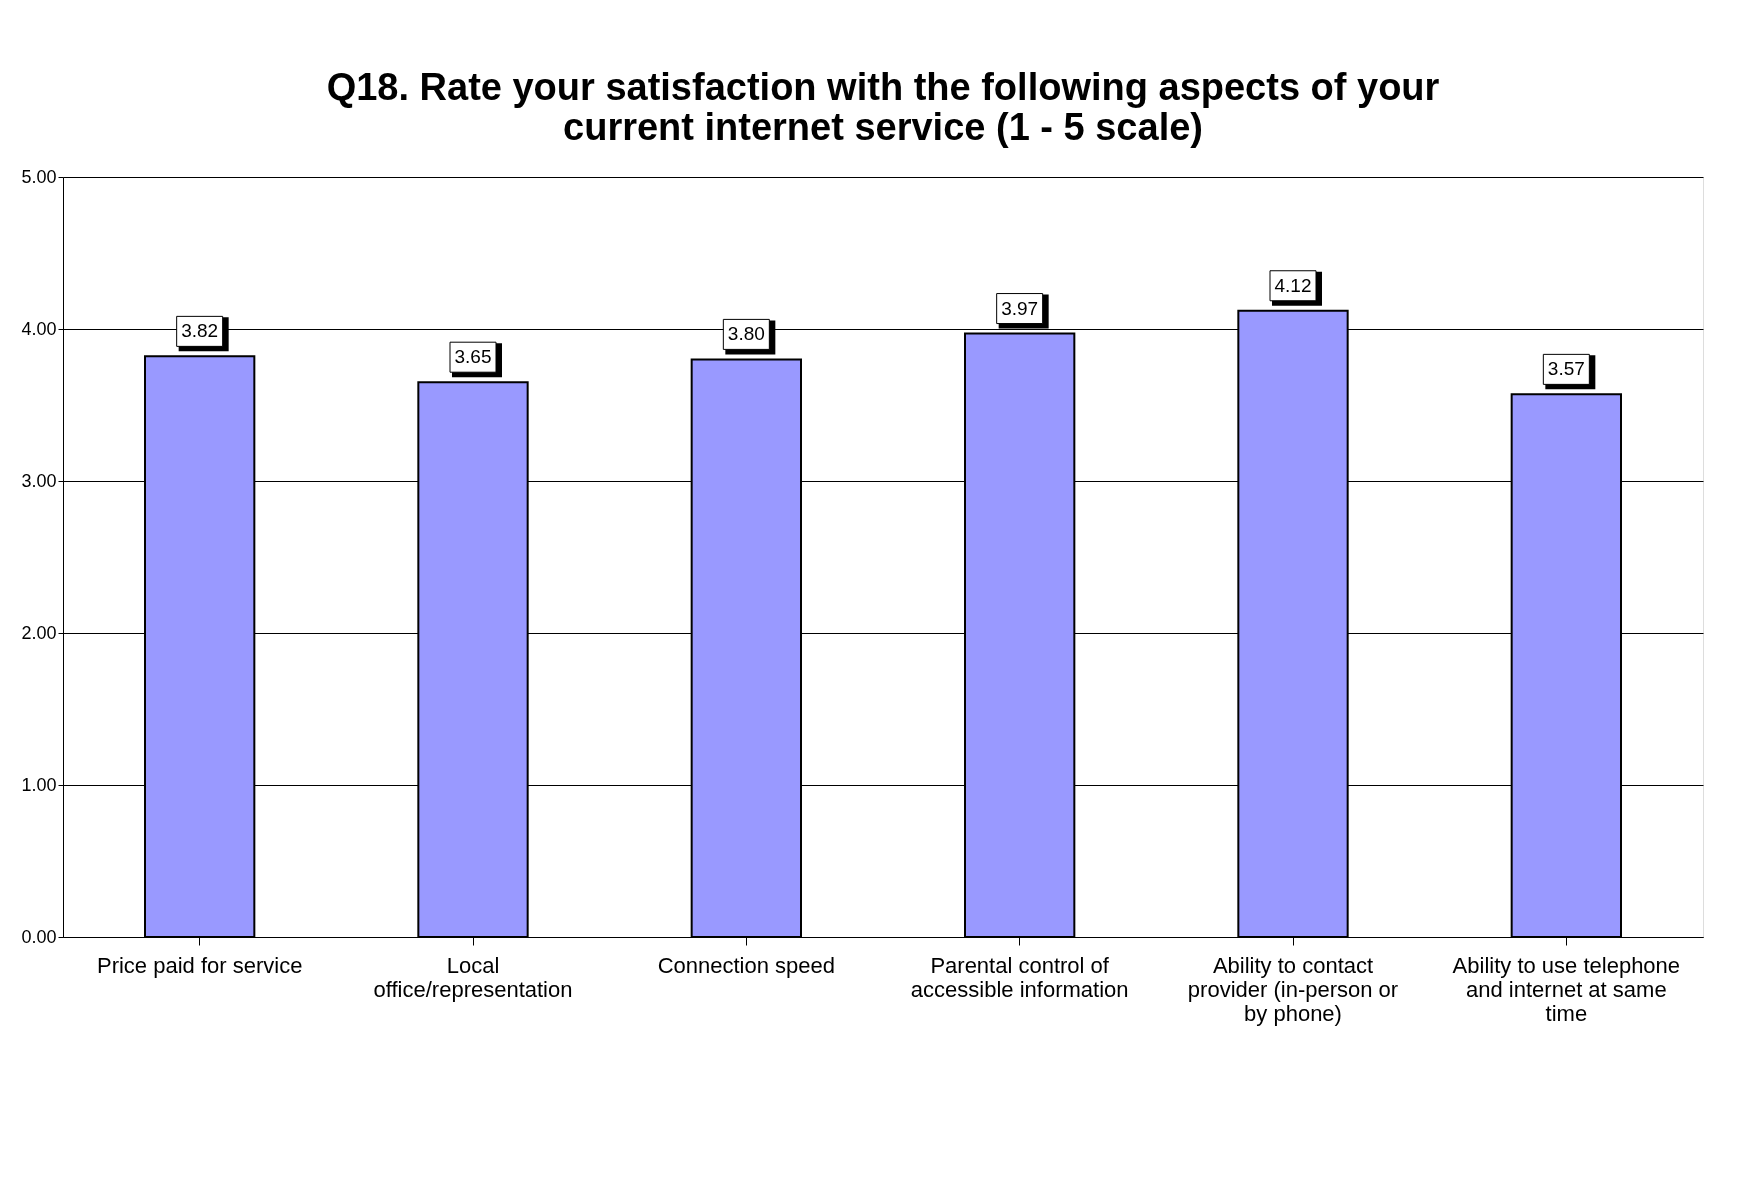 This screenshot has height=1204, width=1744. I want to click on x-tick-label: Local office/representation, so click(473, 977).